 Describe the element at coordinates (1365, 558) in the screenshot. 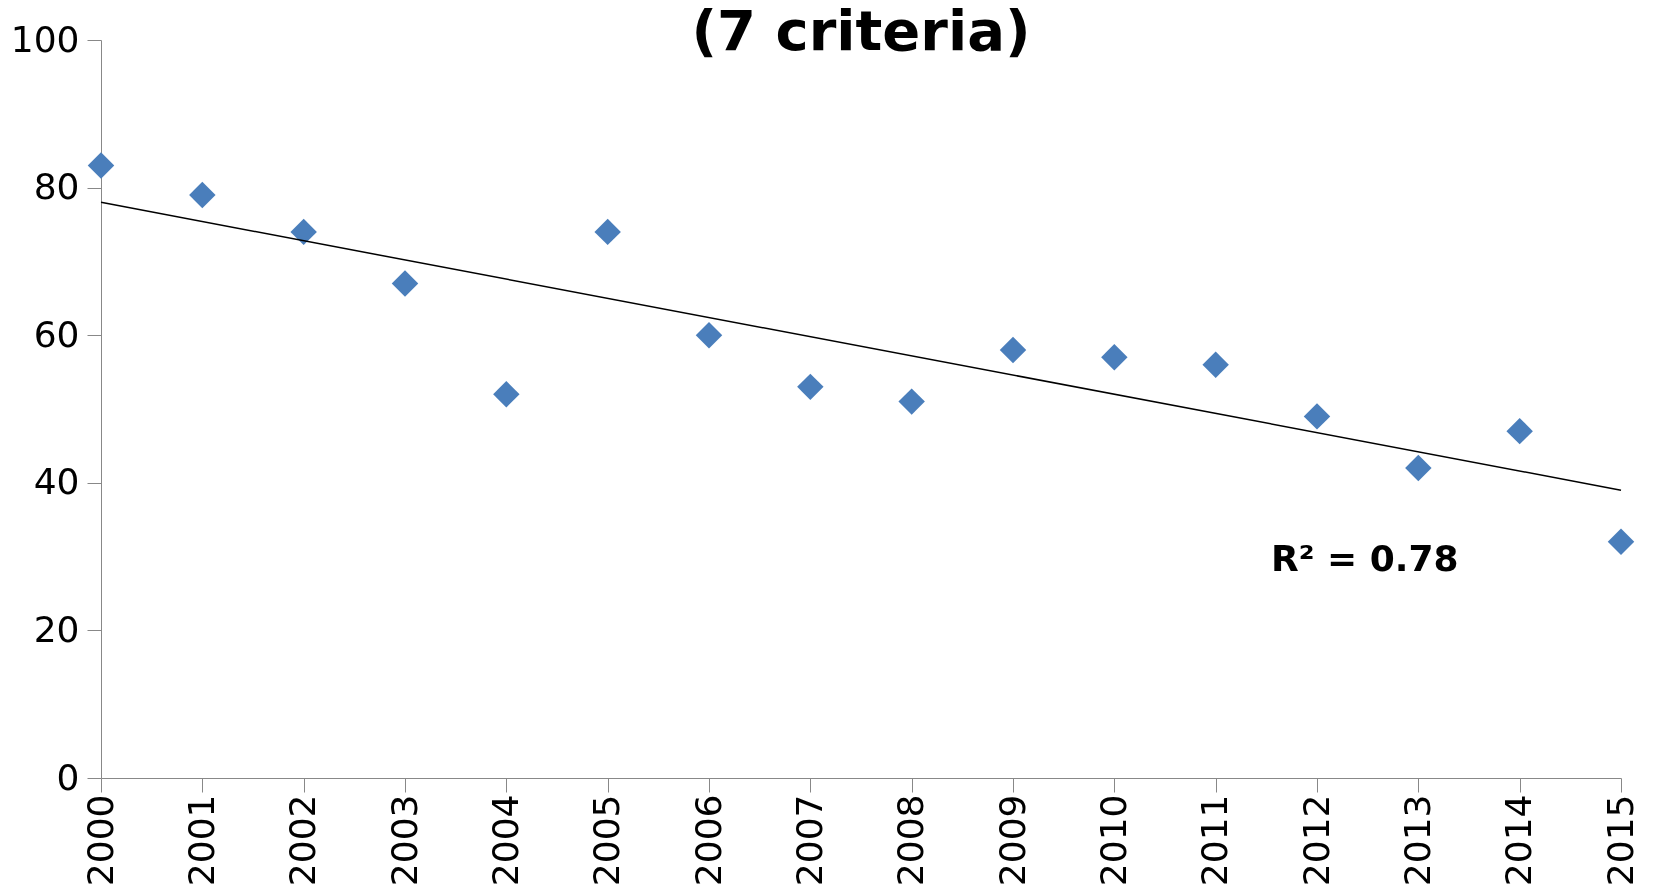

I see `annotation: R² = 0.78` at that location.